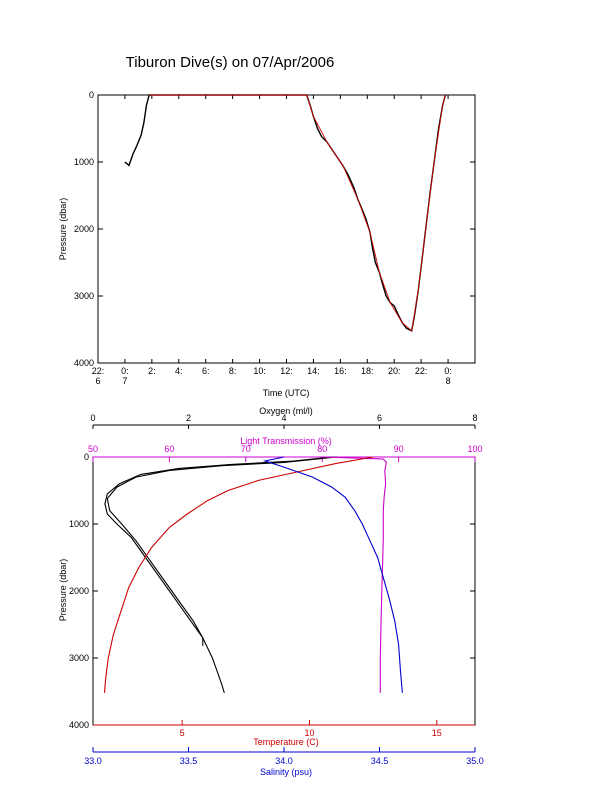 The width and height of the screenshot is (612, 785). What do you see at coordinates (206, 371) in the screenshot?
I see `top-x-tick-label: 6:` at bounding box center [206, 371].